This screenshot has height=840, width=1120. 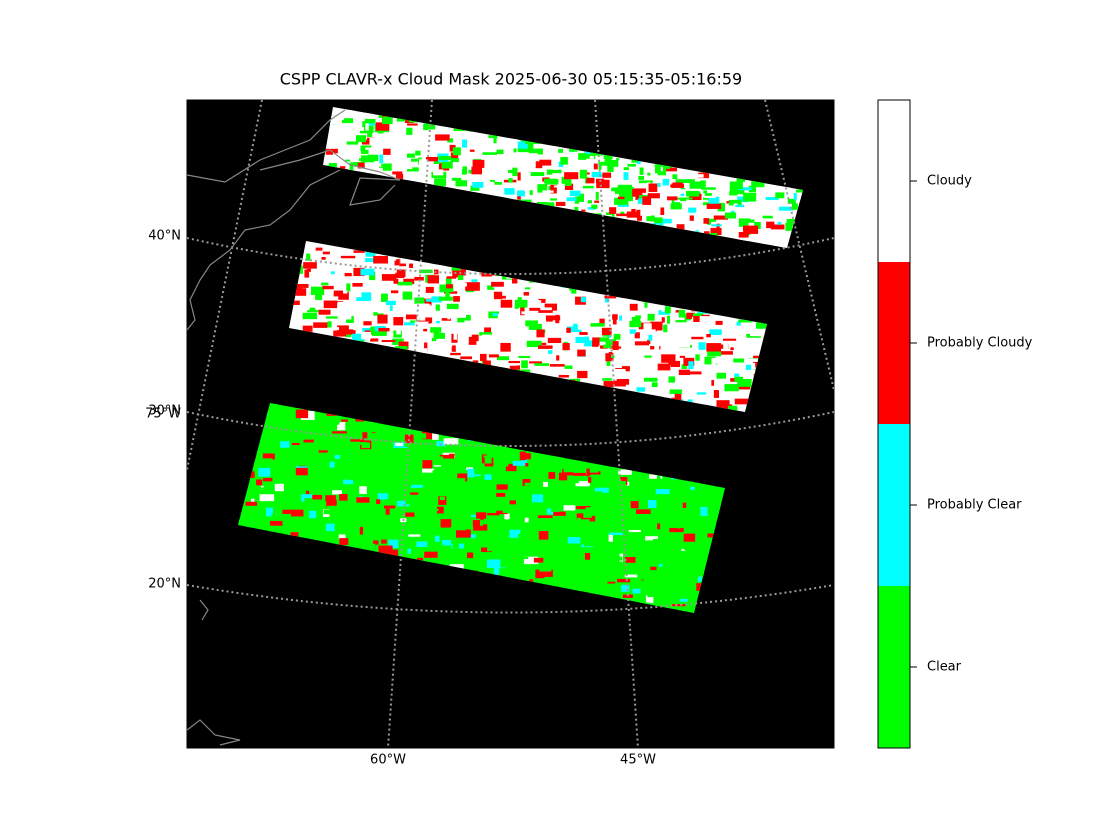 I want to click on latitude-label: 30°N, so click(x=164, y=411).